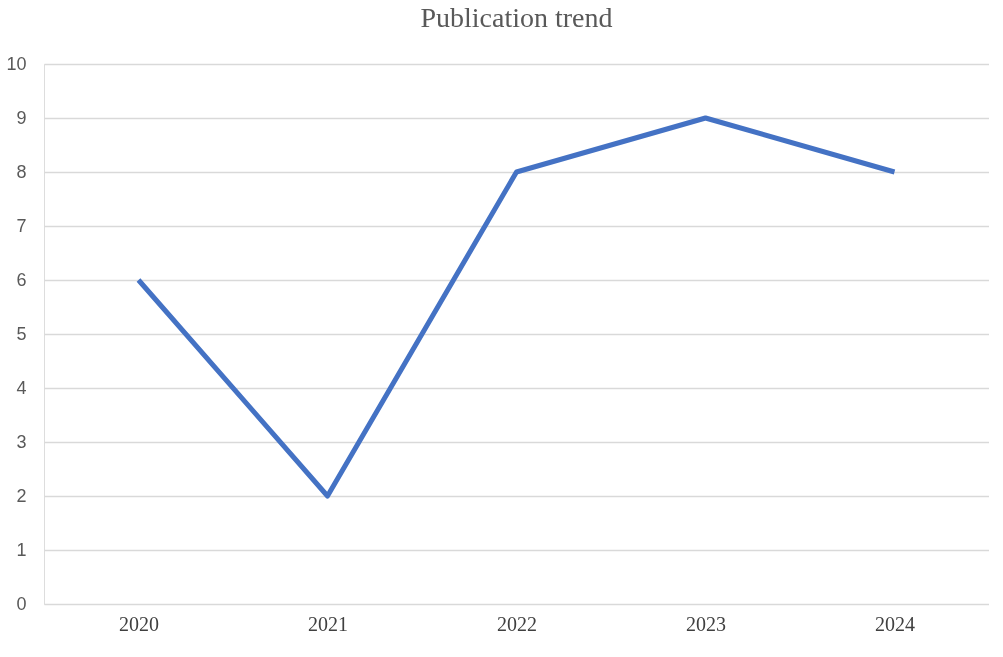  What do you see at coordinates (21, 279) in the screenshot?
I see `y-tick-label: 6` at bounding box center [21, 279].